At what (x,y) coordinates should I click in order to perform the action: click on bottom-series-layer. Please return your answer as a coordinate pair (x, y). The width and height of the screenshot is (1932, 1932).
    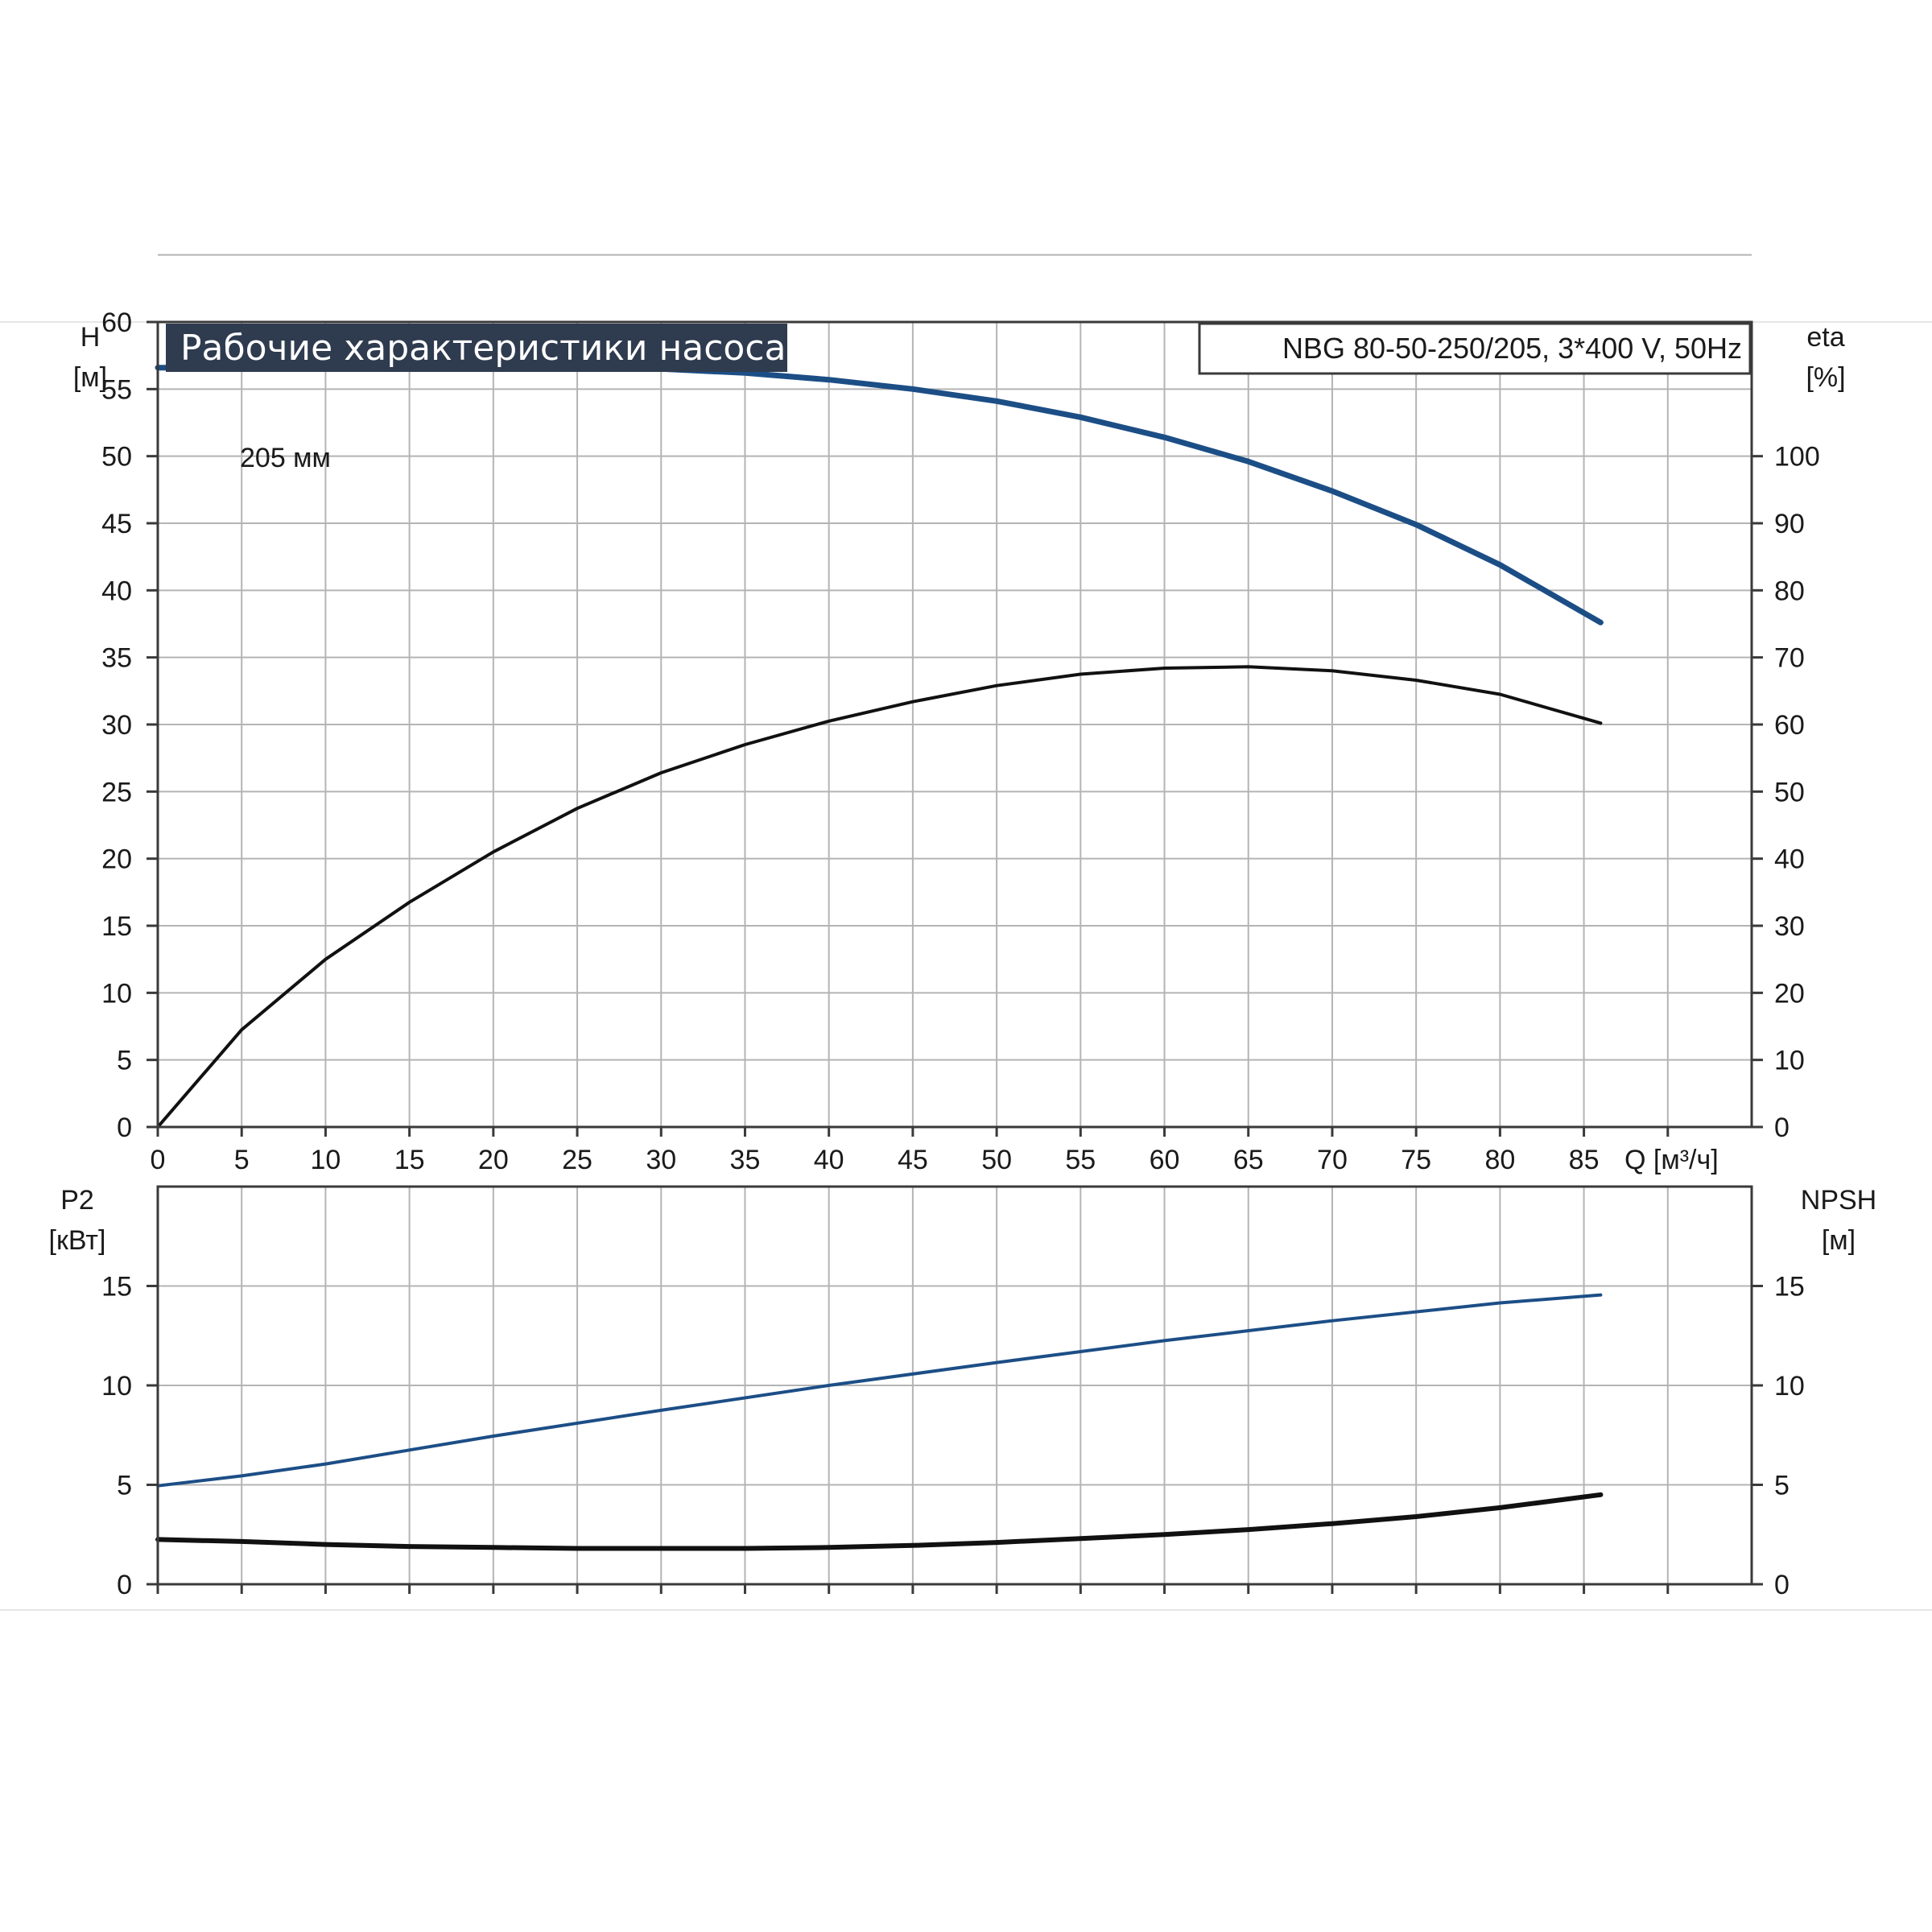
    Looking at the image, I should click on (879, 1422).